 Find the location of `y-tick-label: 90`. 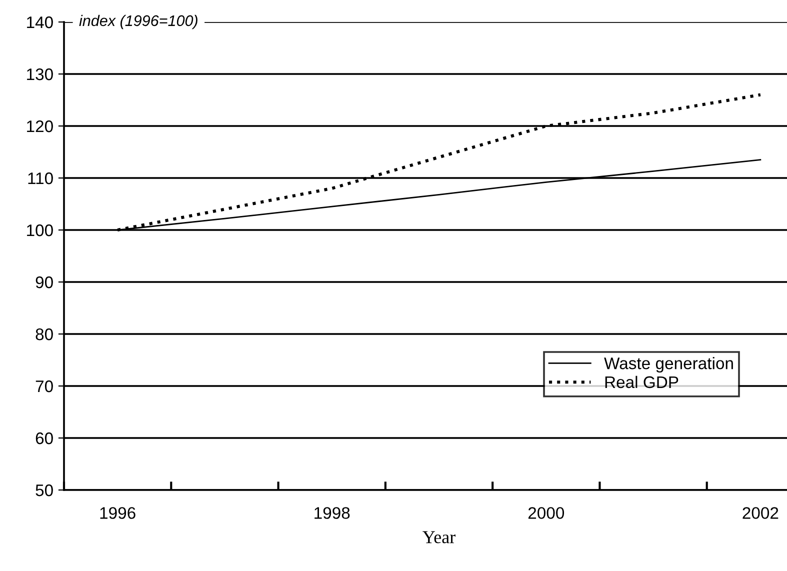

y-tick-label: 90 is located at coordinates (44, 282).